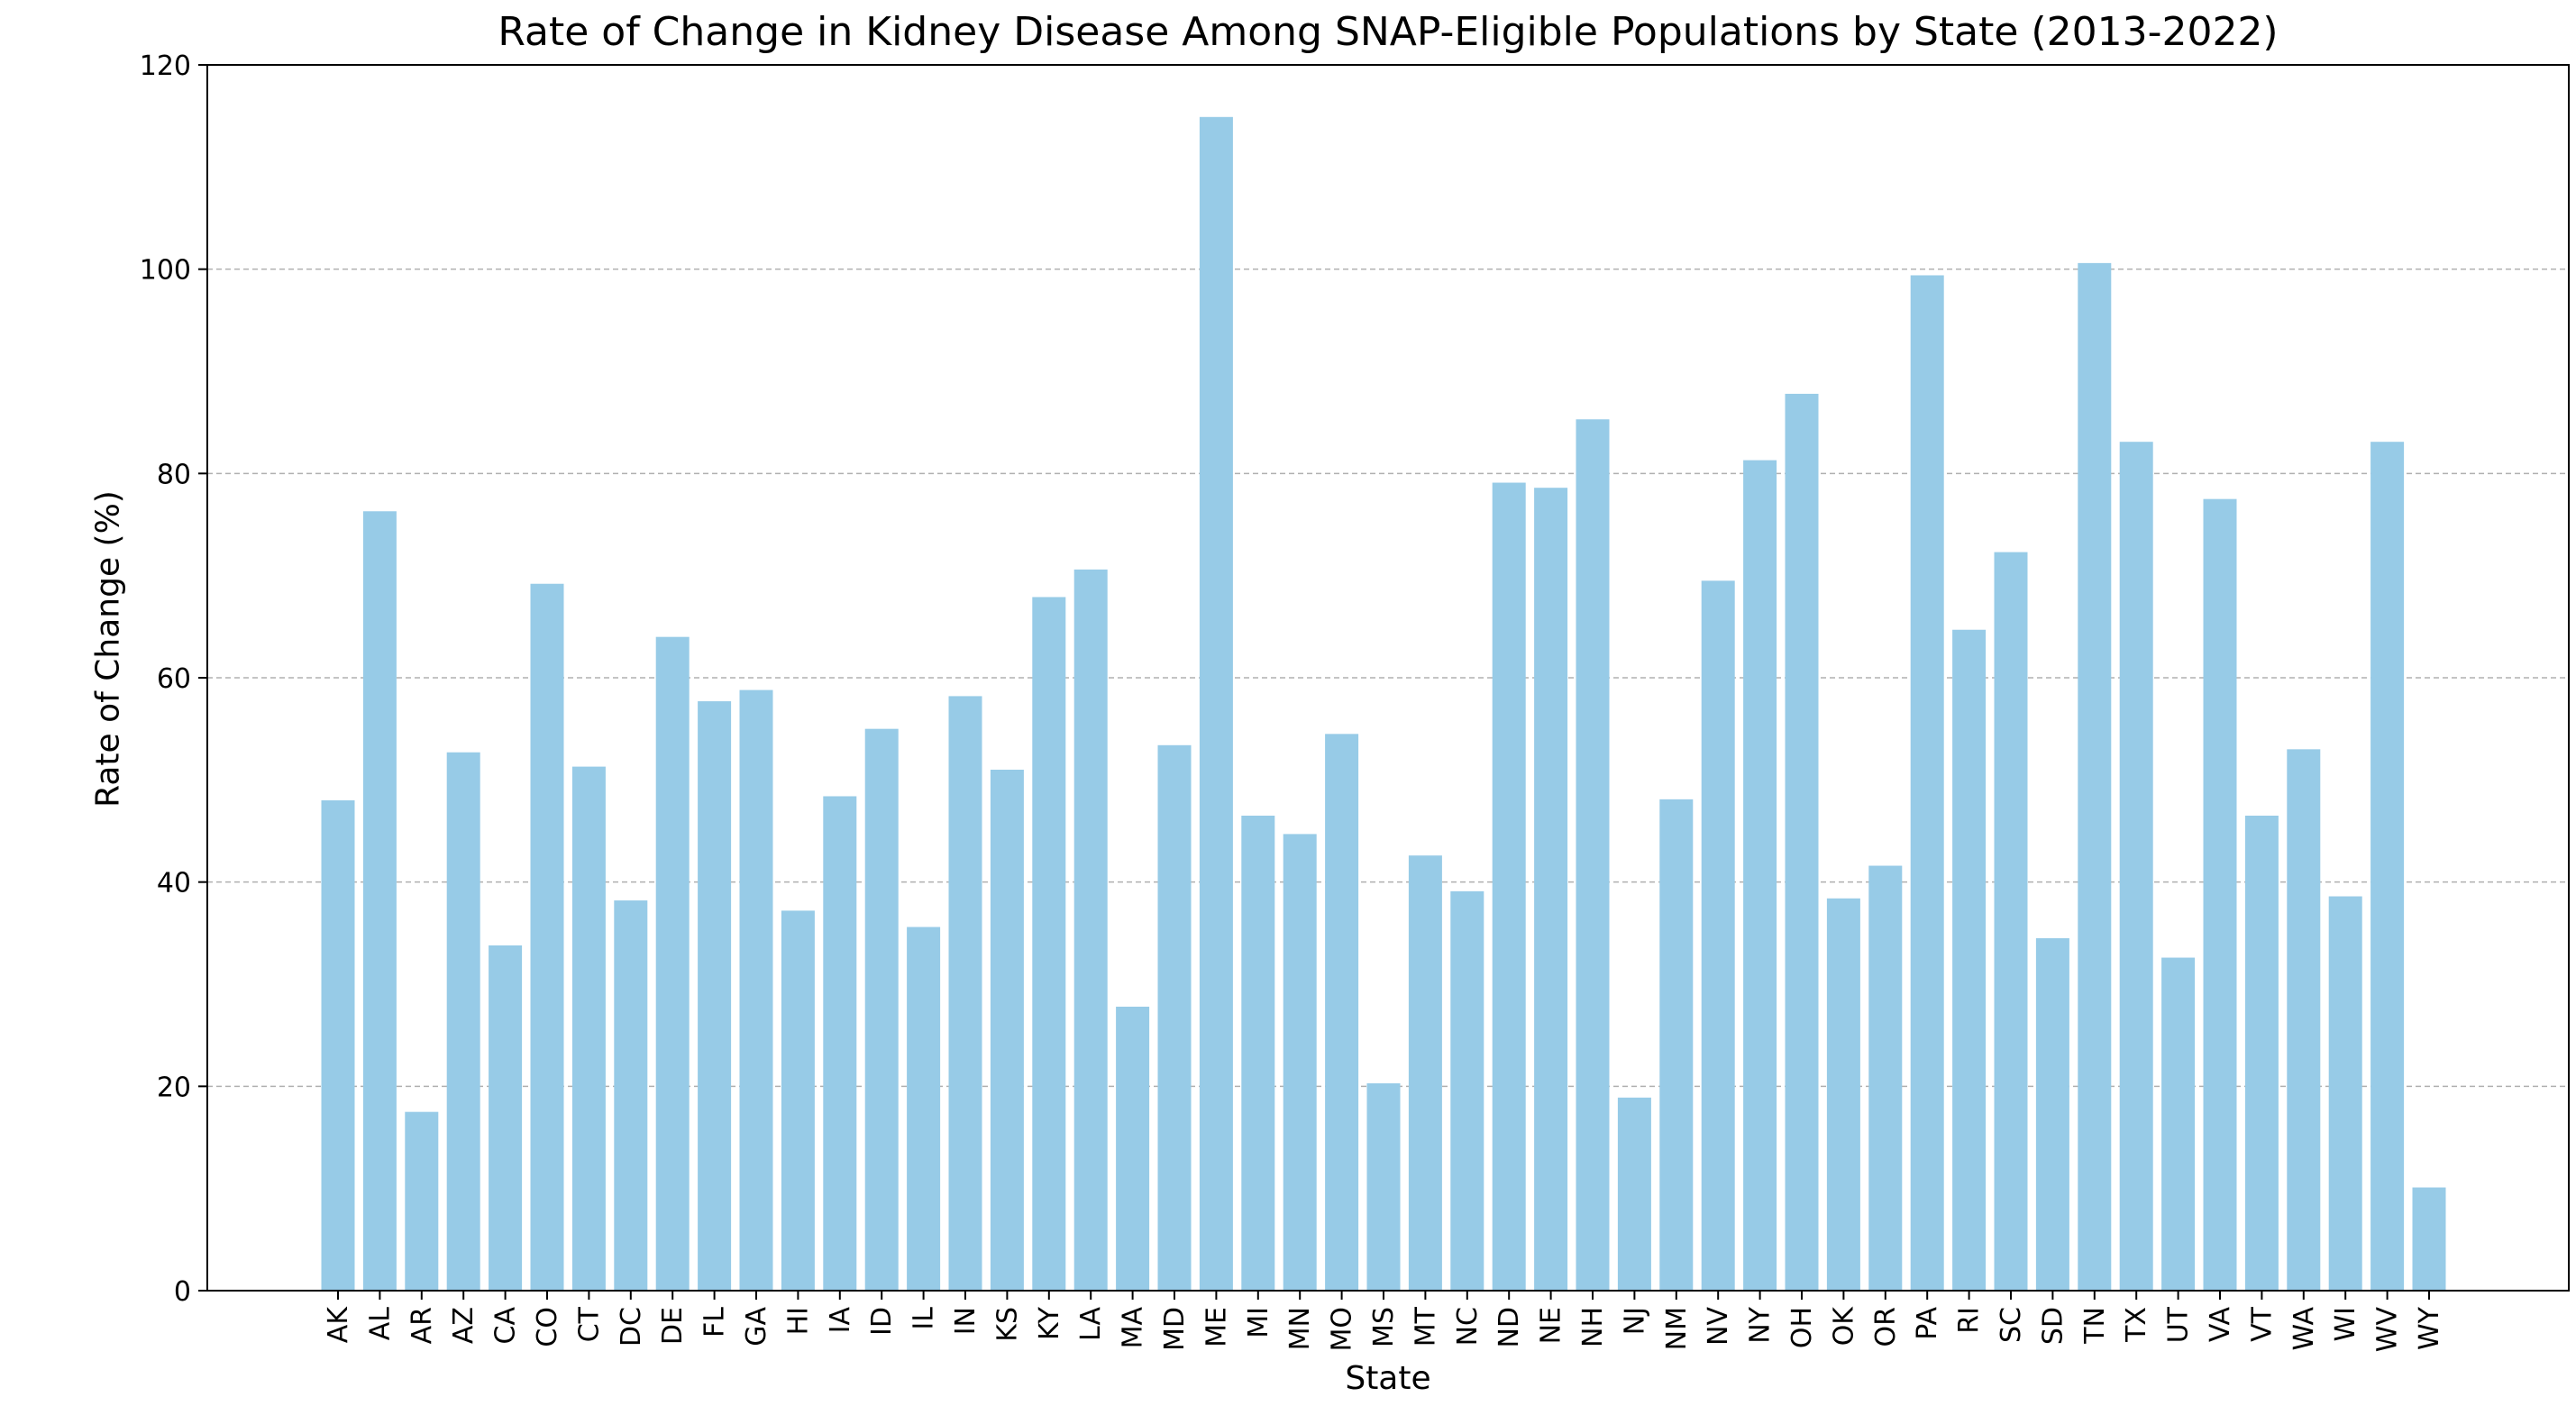 This screenshot has width=2576, height=1406. Describe the element at coordinates (1509, 886) in the screenshot. I see `bar-ND` at that location.